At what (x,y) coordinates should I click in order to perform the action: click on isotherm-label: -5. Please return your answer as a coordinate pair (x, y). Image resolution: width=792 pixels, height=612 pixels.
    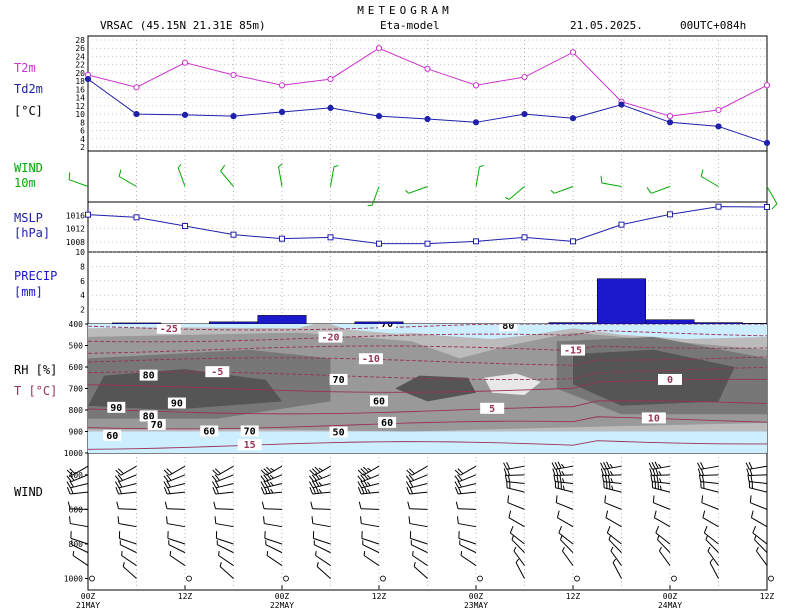
    Looking at the image, I should click on (217, 372).